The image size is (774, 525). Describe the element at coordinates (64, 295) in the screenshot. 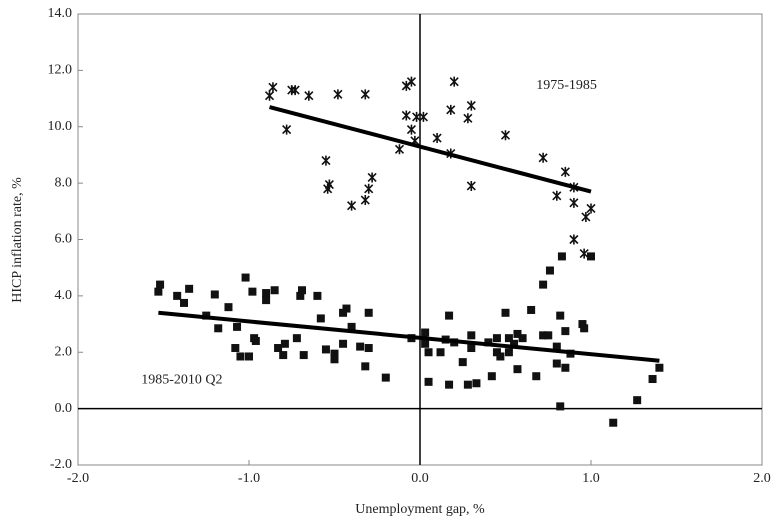

I see `y-tick-label: 4.0` at that location.